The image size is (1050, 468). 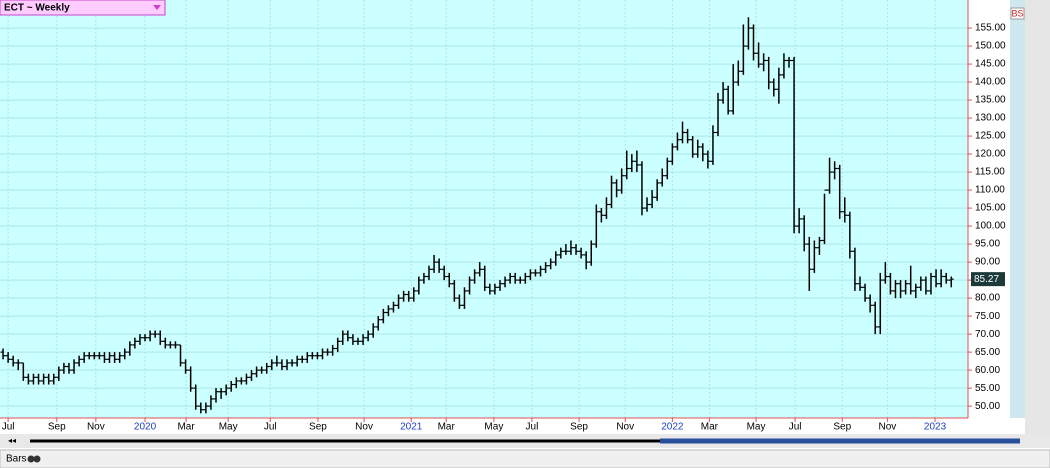 I want to click on side-panel, so click(x=1037, y=217).